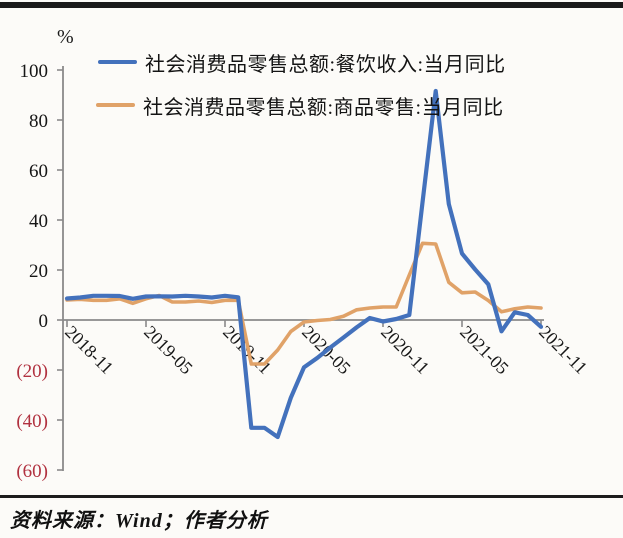  What do you see at coordinates (325, 64) in the screenshot?
I see `legend-label-catering: 社会消费品零售总额:餐饮收入:当月同比` at bounding box center [325, 64].